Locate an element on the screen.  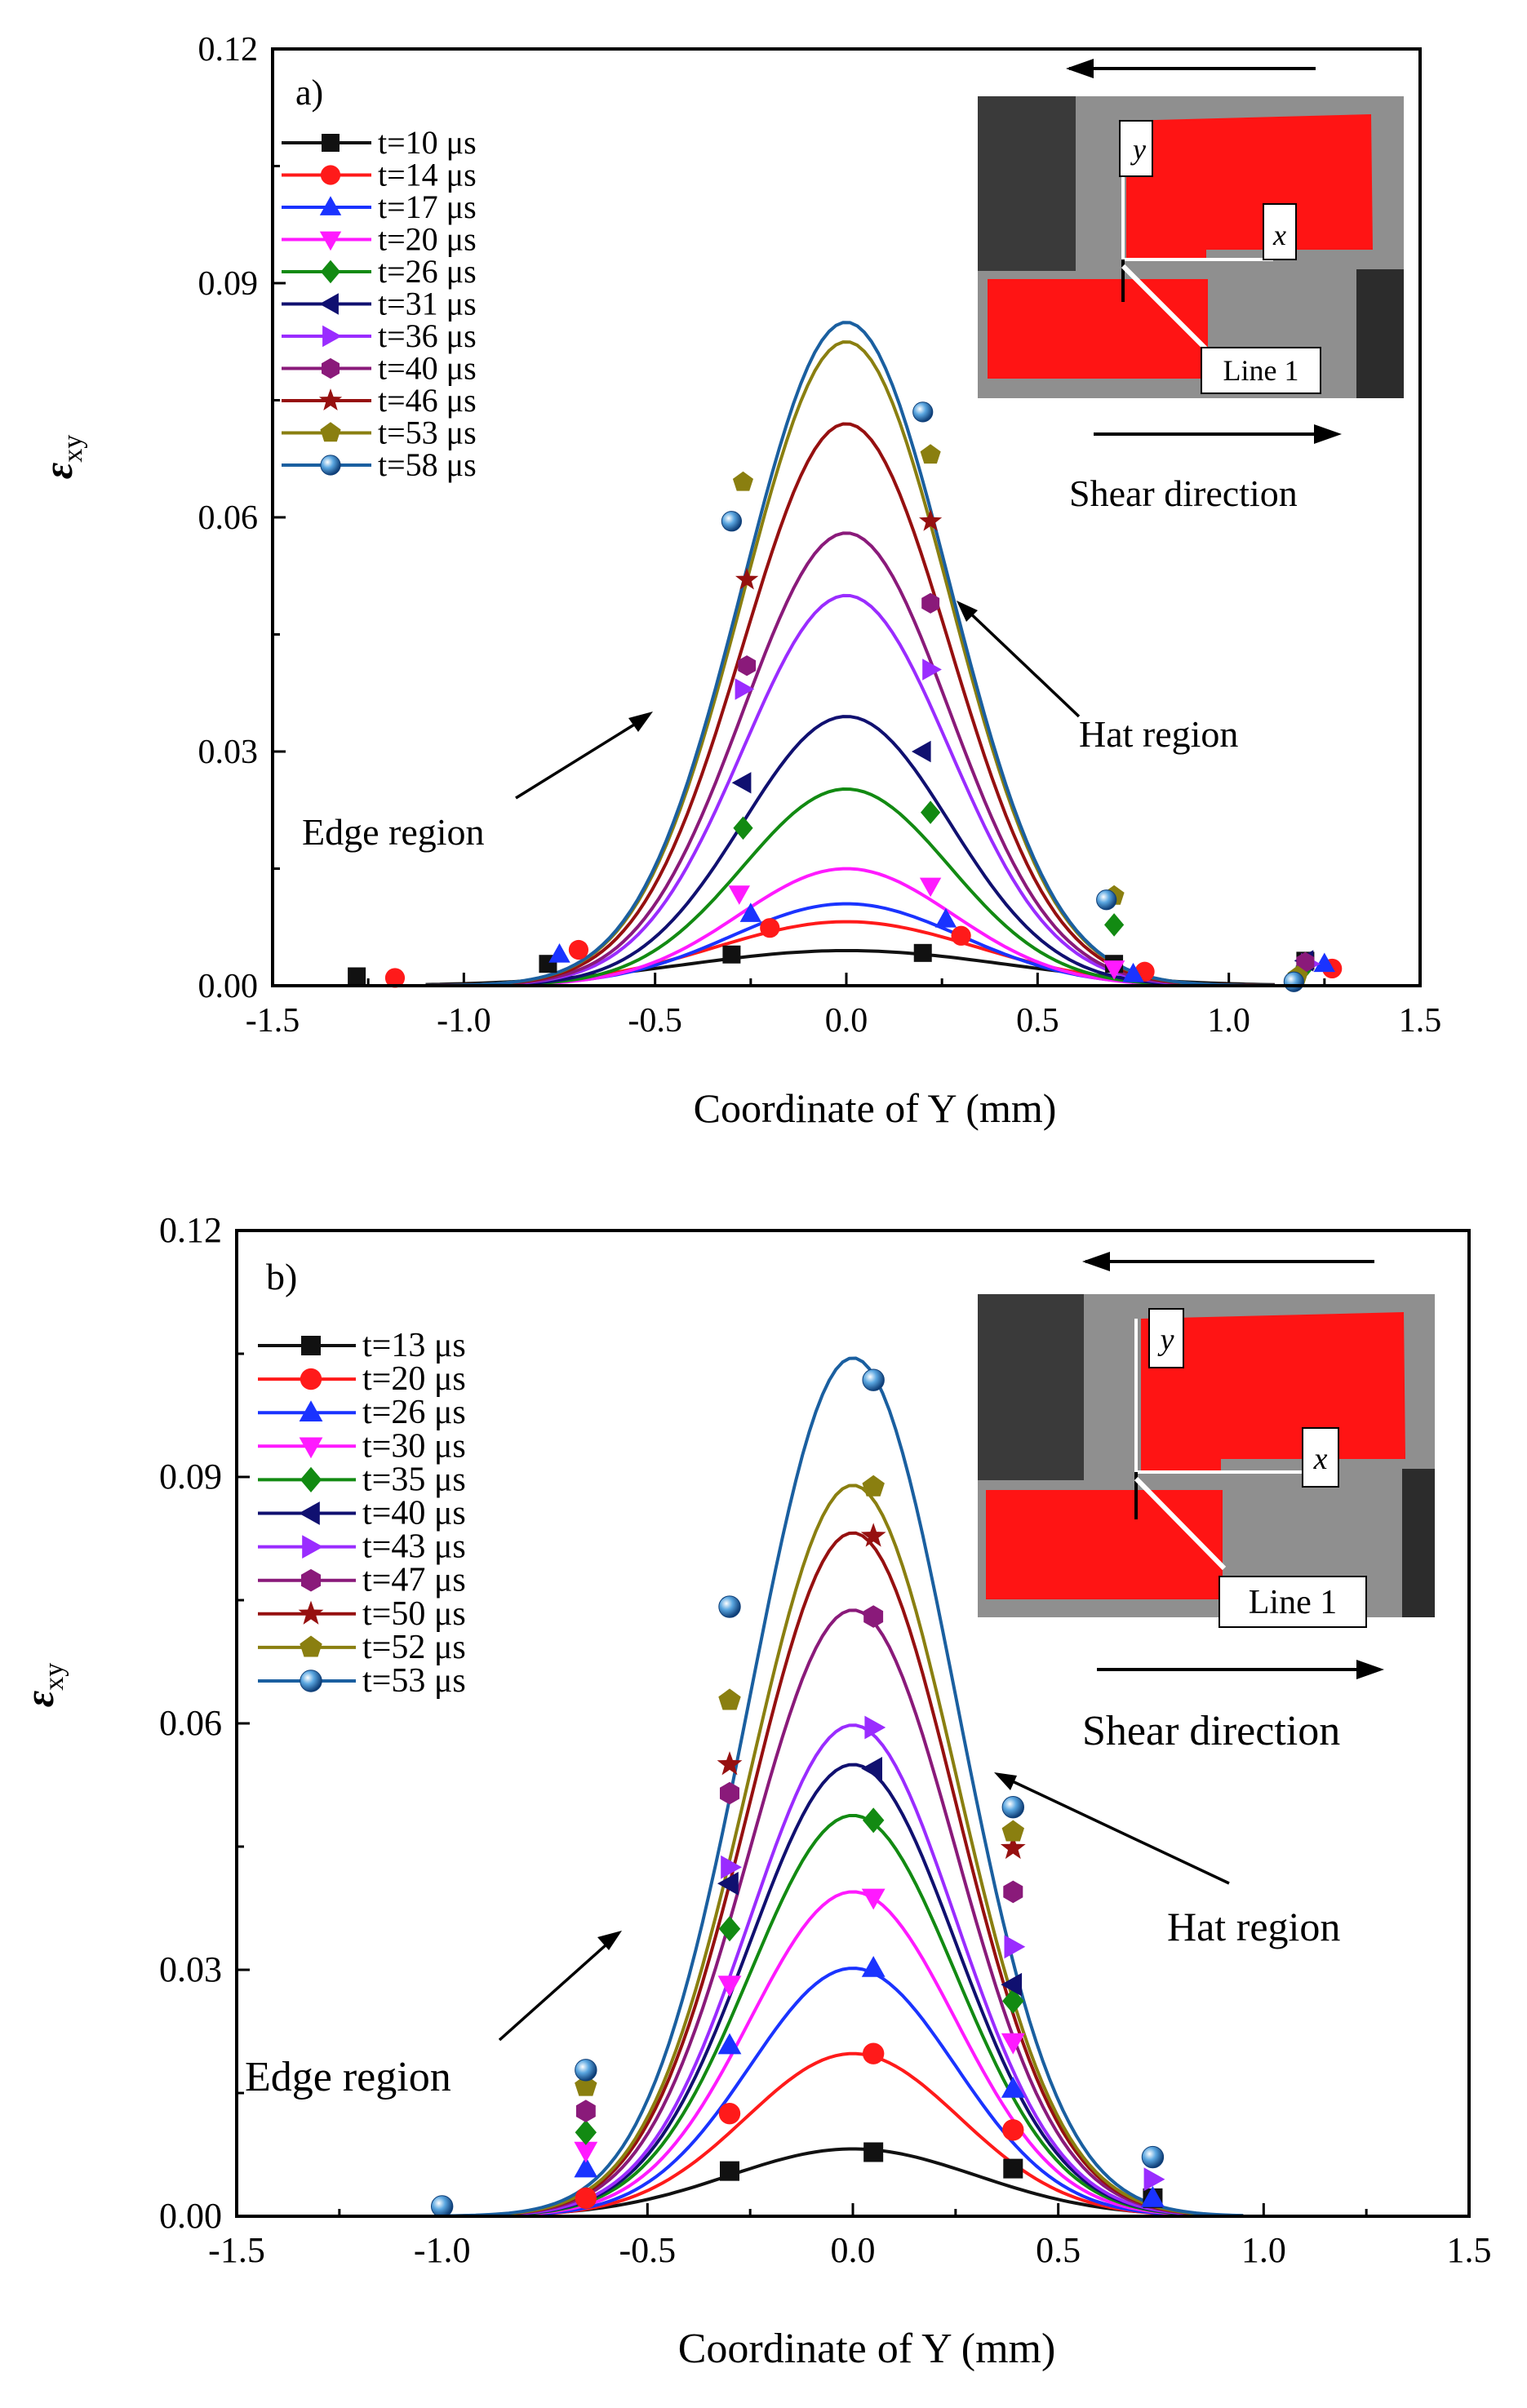
legend-label: t=36 μs is located at coordinates (427, 335).